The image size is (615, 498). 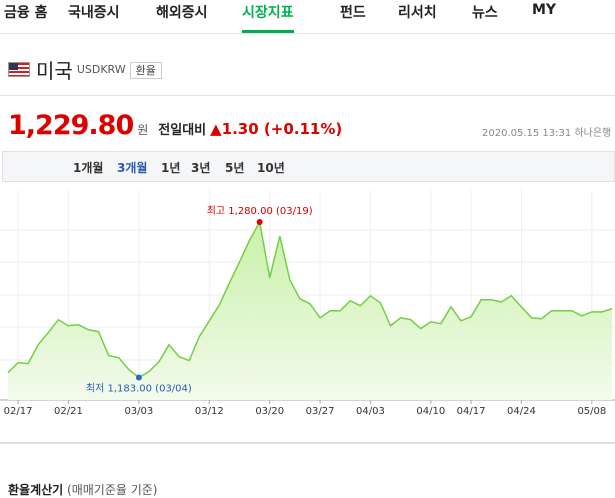 What do you see at coordinates (527, 133) in the screenshot?
I see `date-text: 2020.05.15 13:31` at bounding box center [527, 133].